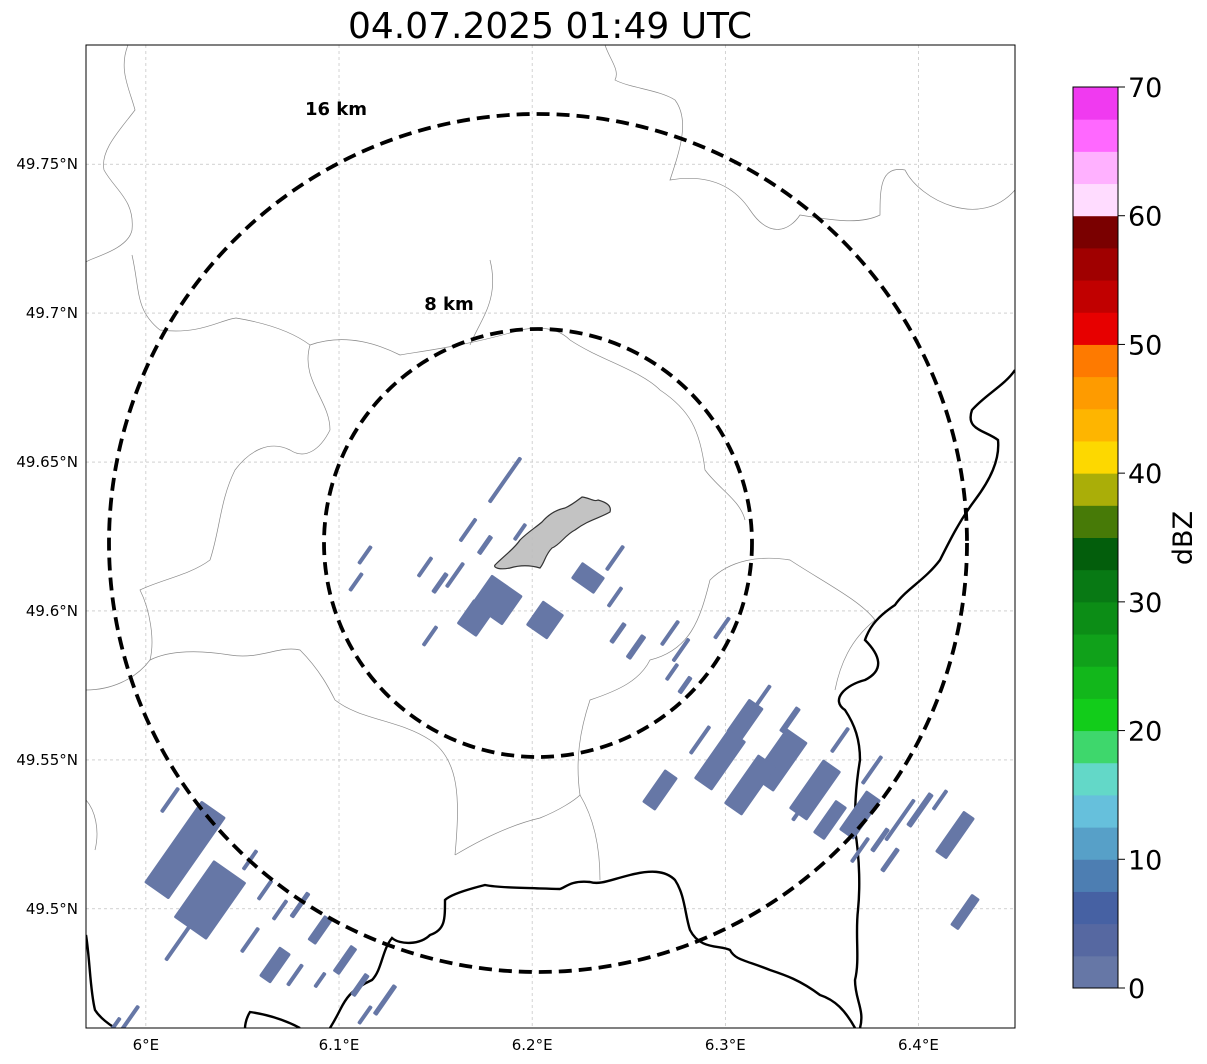 The width and height of the screenshot is (1207, 1064). I want to click on lon-tick-label: 6.3°E, so click(725, 1045).